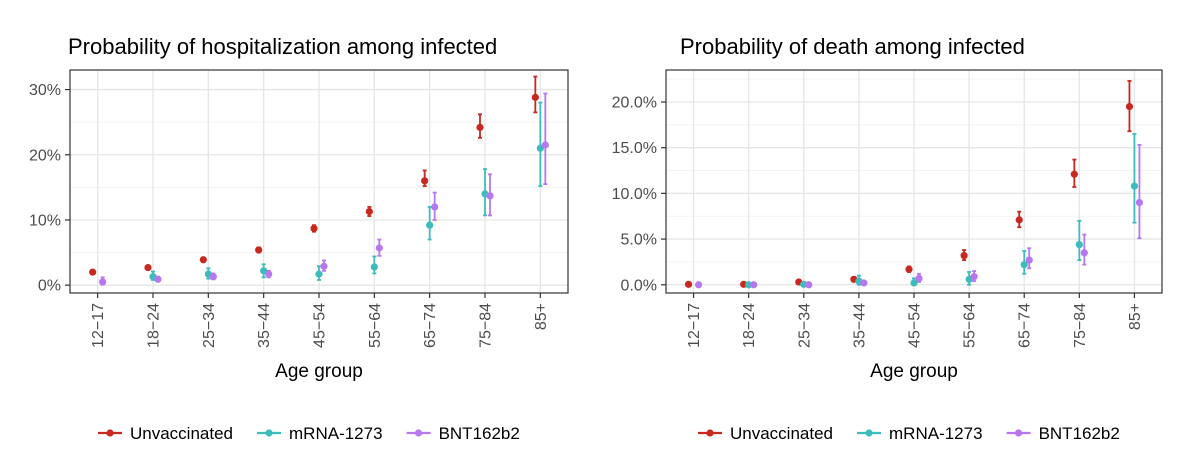 Image resolution: width=1200 pixels, height=470 pixels. I want to click on y-tick-label: 20%, so click(45, 155).